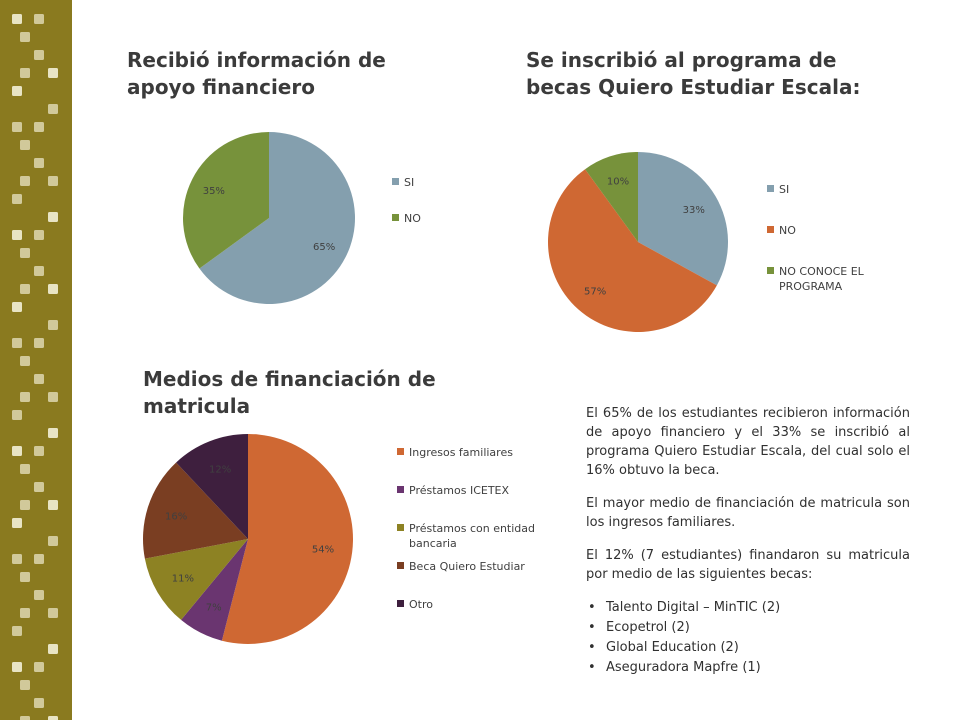 The height and width of the screenshot is (720, 960). I want to click on list-item: • Ecopetrol (2), so click(748, 628).